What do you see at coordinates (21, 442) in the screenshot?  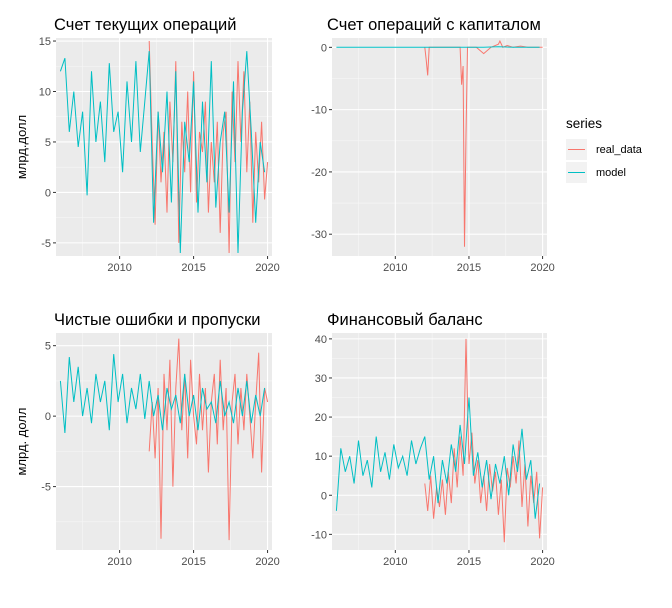 I see `y-axis-label: млрд. долл` at bounding box center [21, 442].